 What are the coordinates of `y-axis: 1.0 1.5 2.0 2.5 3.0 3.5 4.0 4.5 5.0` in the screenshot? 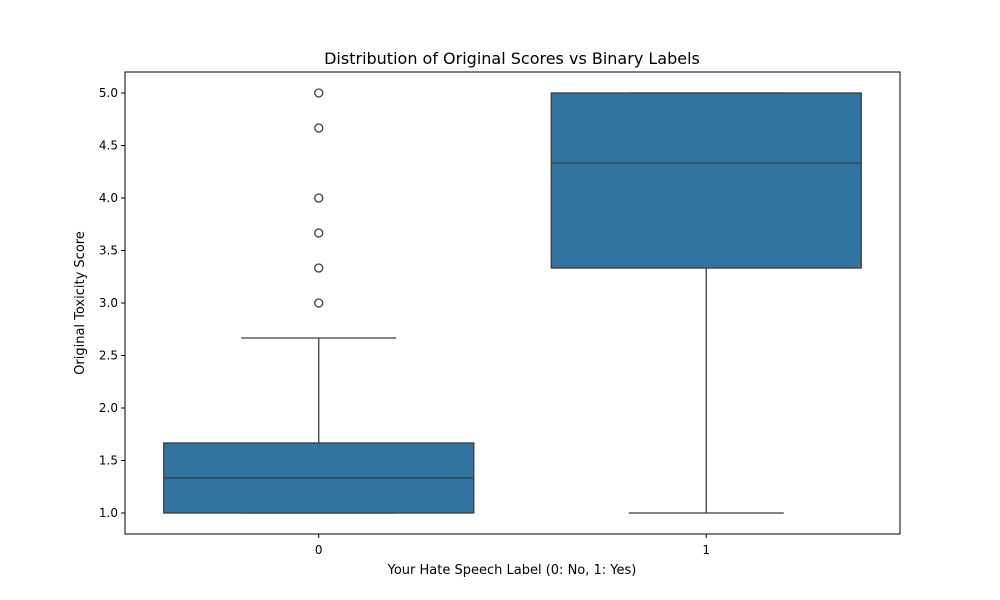 It's located at (112, 303).